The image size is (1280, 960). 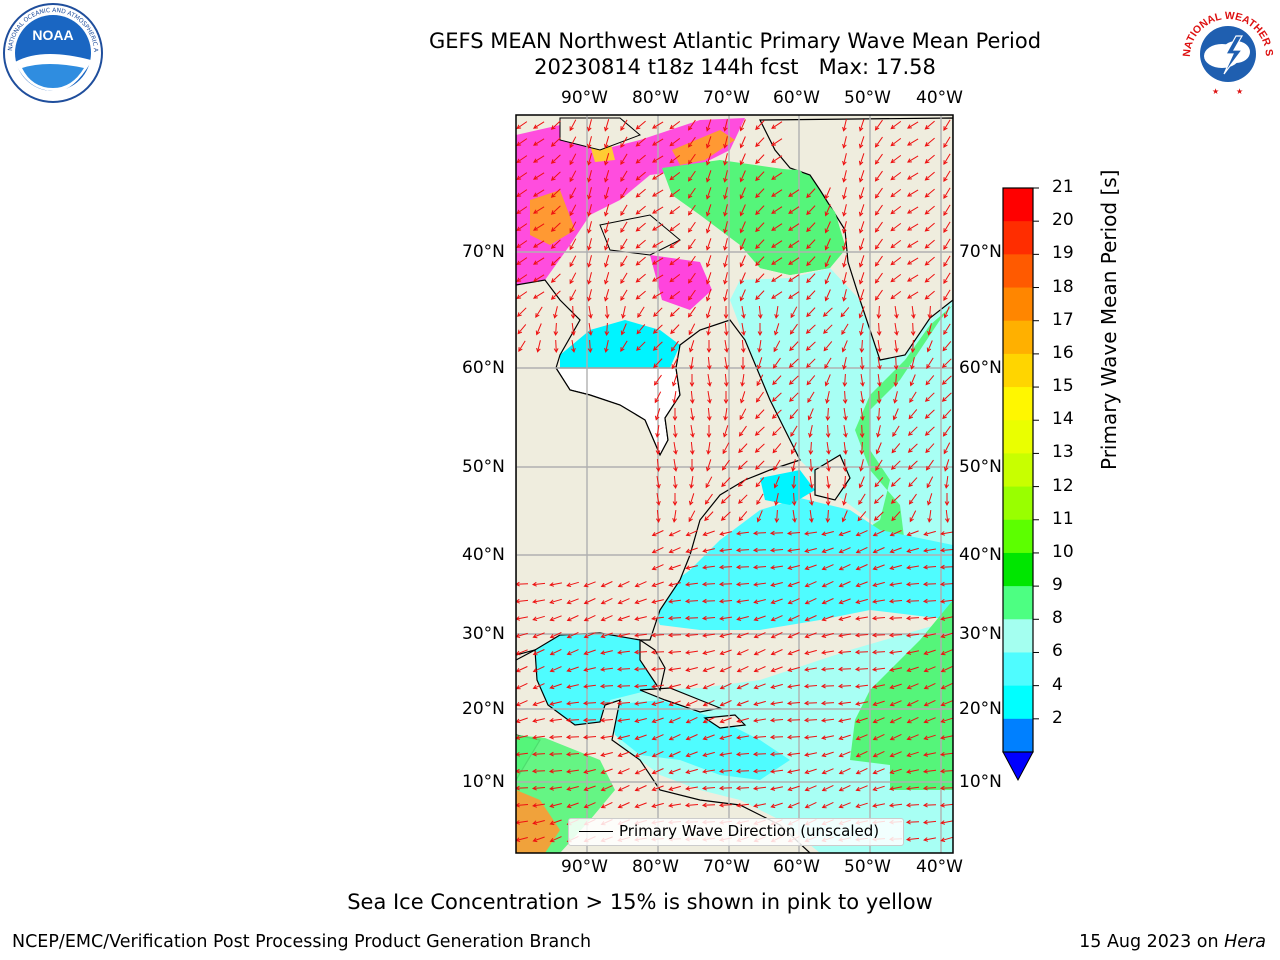 What do you see at coordinates (980, 709) in the screenshot?
I see `lat-label-right: 20°N` at bounding box center [980, 709].